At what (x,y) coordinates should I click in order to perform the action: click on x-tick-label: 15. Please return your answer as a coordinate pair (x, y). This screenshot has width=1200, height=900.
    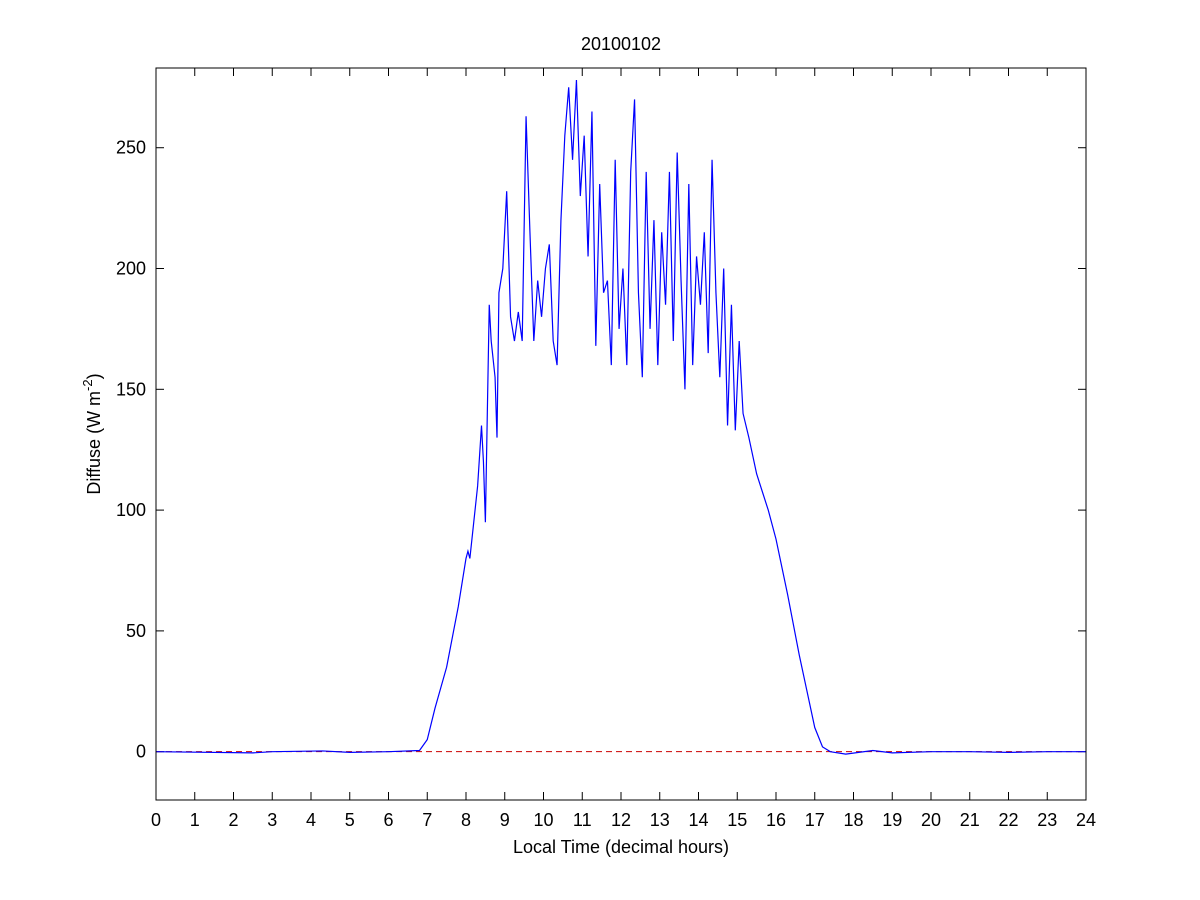
    Looking at the image, I should click on (737, 820).